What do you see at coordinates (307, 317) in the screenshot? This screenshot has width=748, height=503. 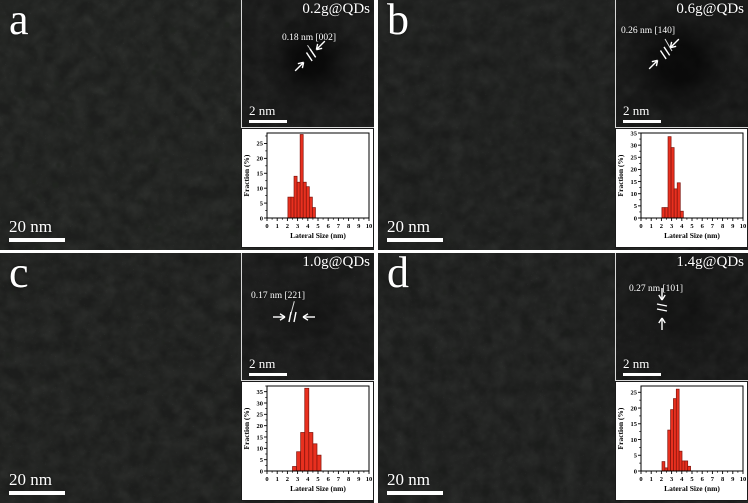 I see `hrtem-inset-c: 1.0g@QDs 0.17 nm [221] 2 nm` at bounding box center [307, 317].